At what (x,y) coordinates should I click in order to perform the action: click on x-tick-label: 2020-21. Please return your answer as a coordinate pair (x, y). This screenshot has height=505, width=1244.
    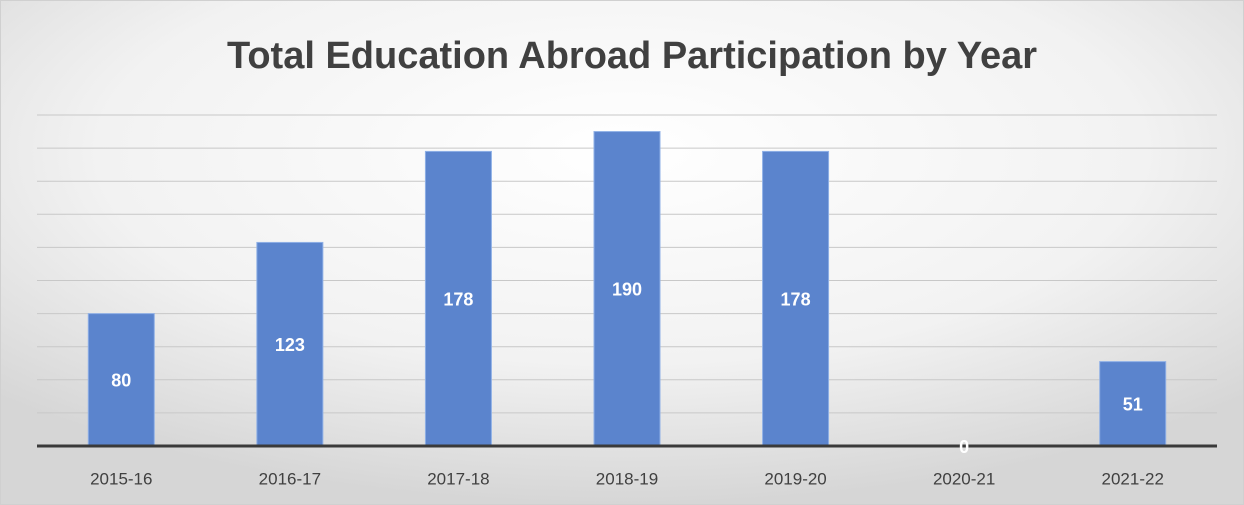
    Looking at the image, I should click on (964, 478).